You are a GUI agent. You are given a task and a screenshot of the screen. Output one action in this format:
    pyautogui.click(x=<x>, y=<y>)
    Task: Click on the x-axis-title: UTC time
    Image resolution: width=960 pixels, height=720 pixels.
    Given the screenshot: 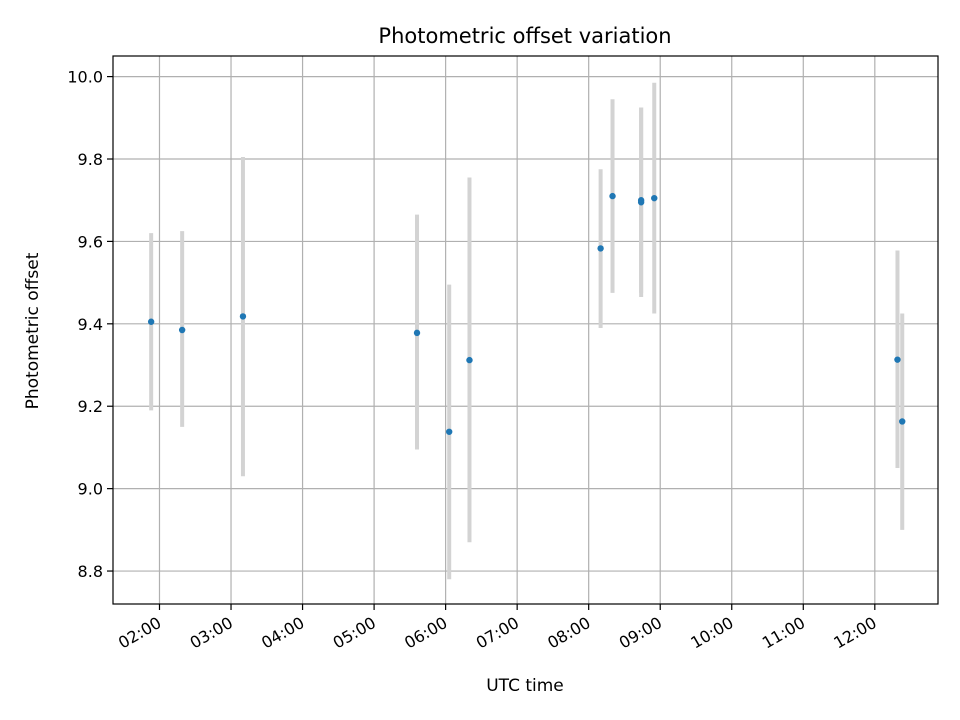 What is the action you would take?
    pyautogui.click(x=525, y=686)
    